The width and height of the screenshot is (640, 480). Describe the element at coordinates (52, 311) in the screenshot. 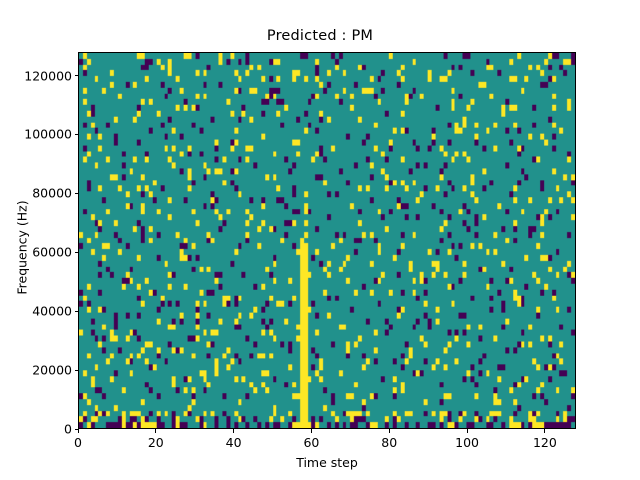

I see `y-tick-label: 40000` at that location.